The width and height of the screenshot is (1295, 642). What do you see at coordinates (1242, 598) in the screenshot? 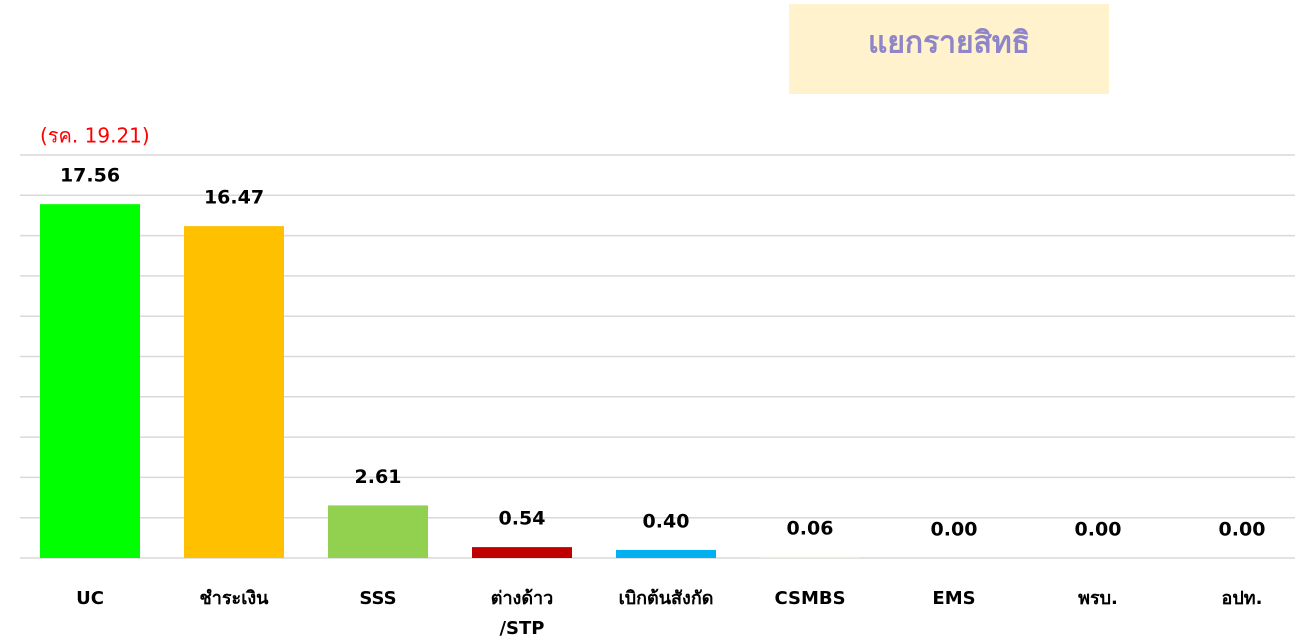
I see `x-tick-label: อปท.` at bounding box center [1242, 598].